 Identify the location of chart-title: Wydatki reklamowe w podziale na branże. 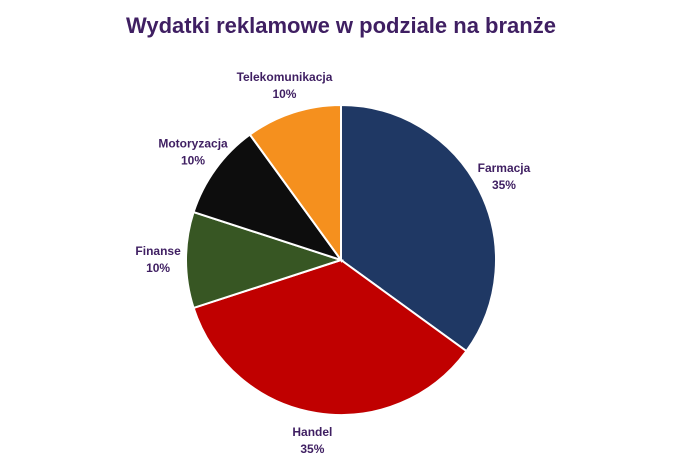
(341, 25).